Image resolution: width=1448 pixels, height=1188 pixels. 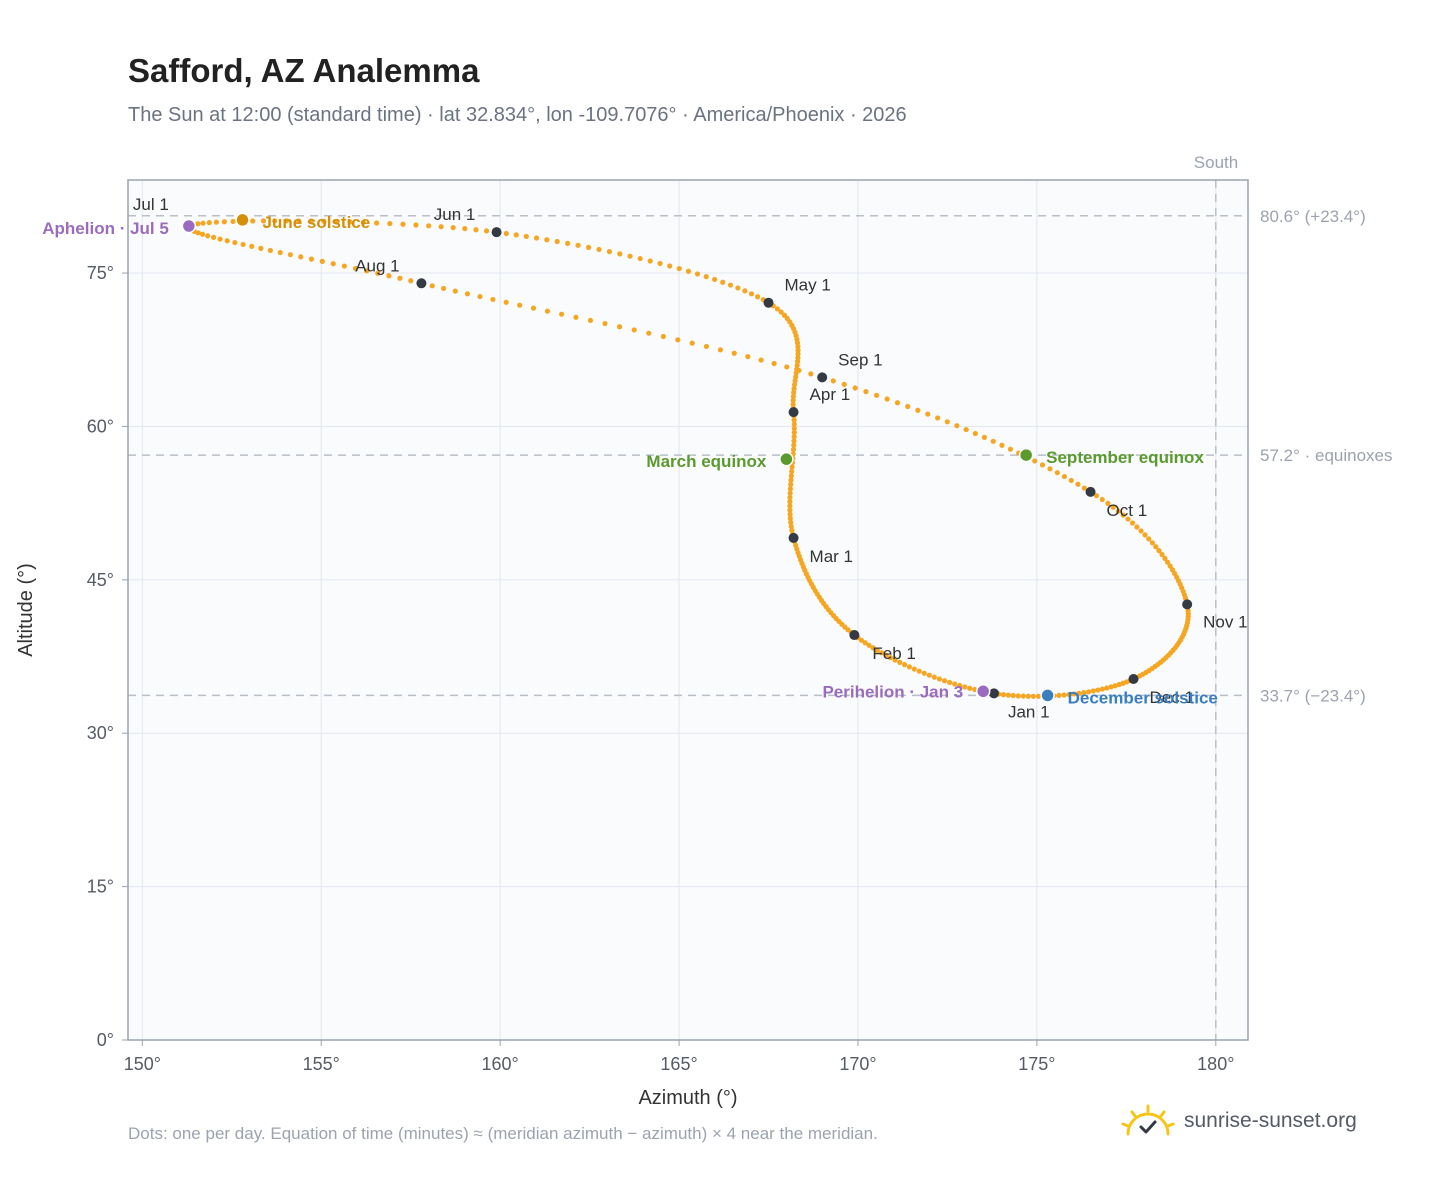 What do you see at coordinates (857, 1064) in the screenshot?
I see `x-tick-label: 170°` at bounding box center [857, 1064].